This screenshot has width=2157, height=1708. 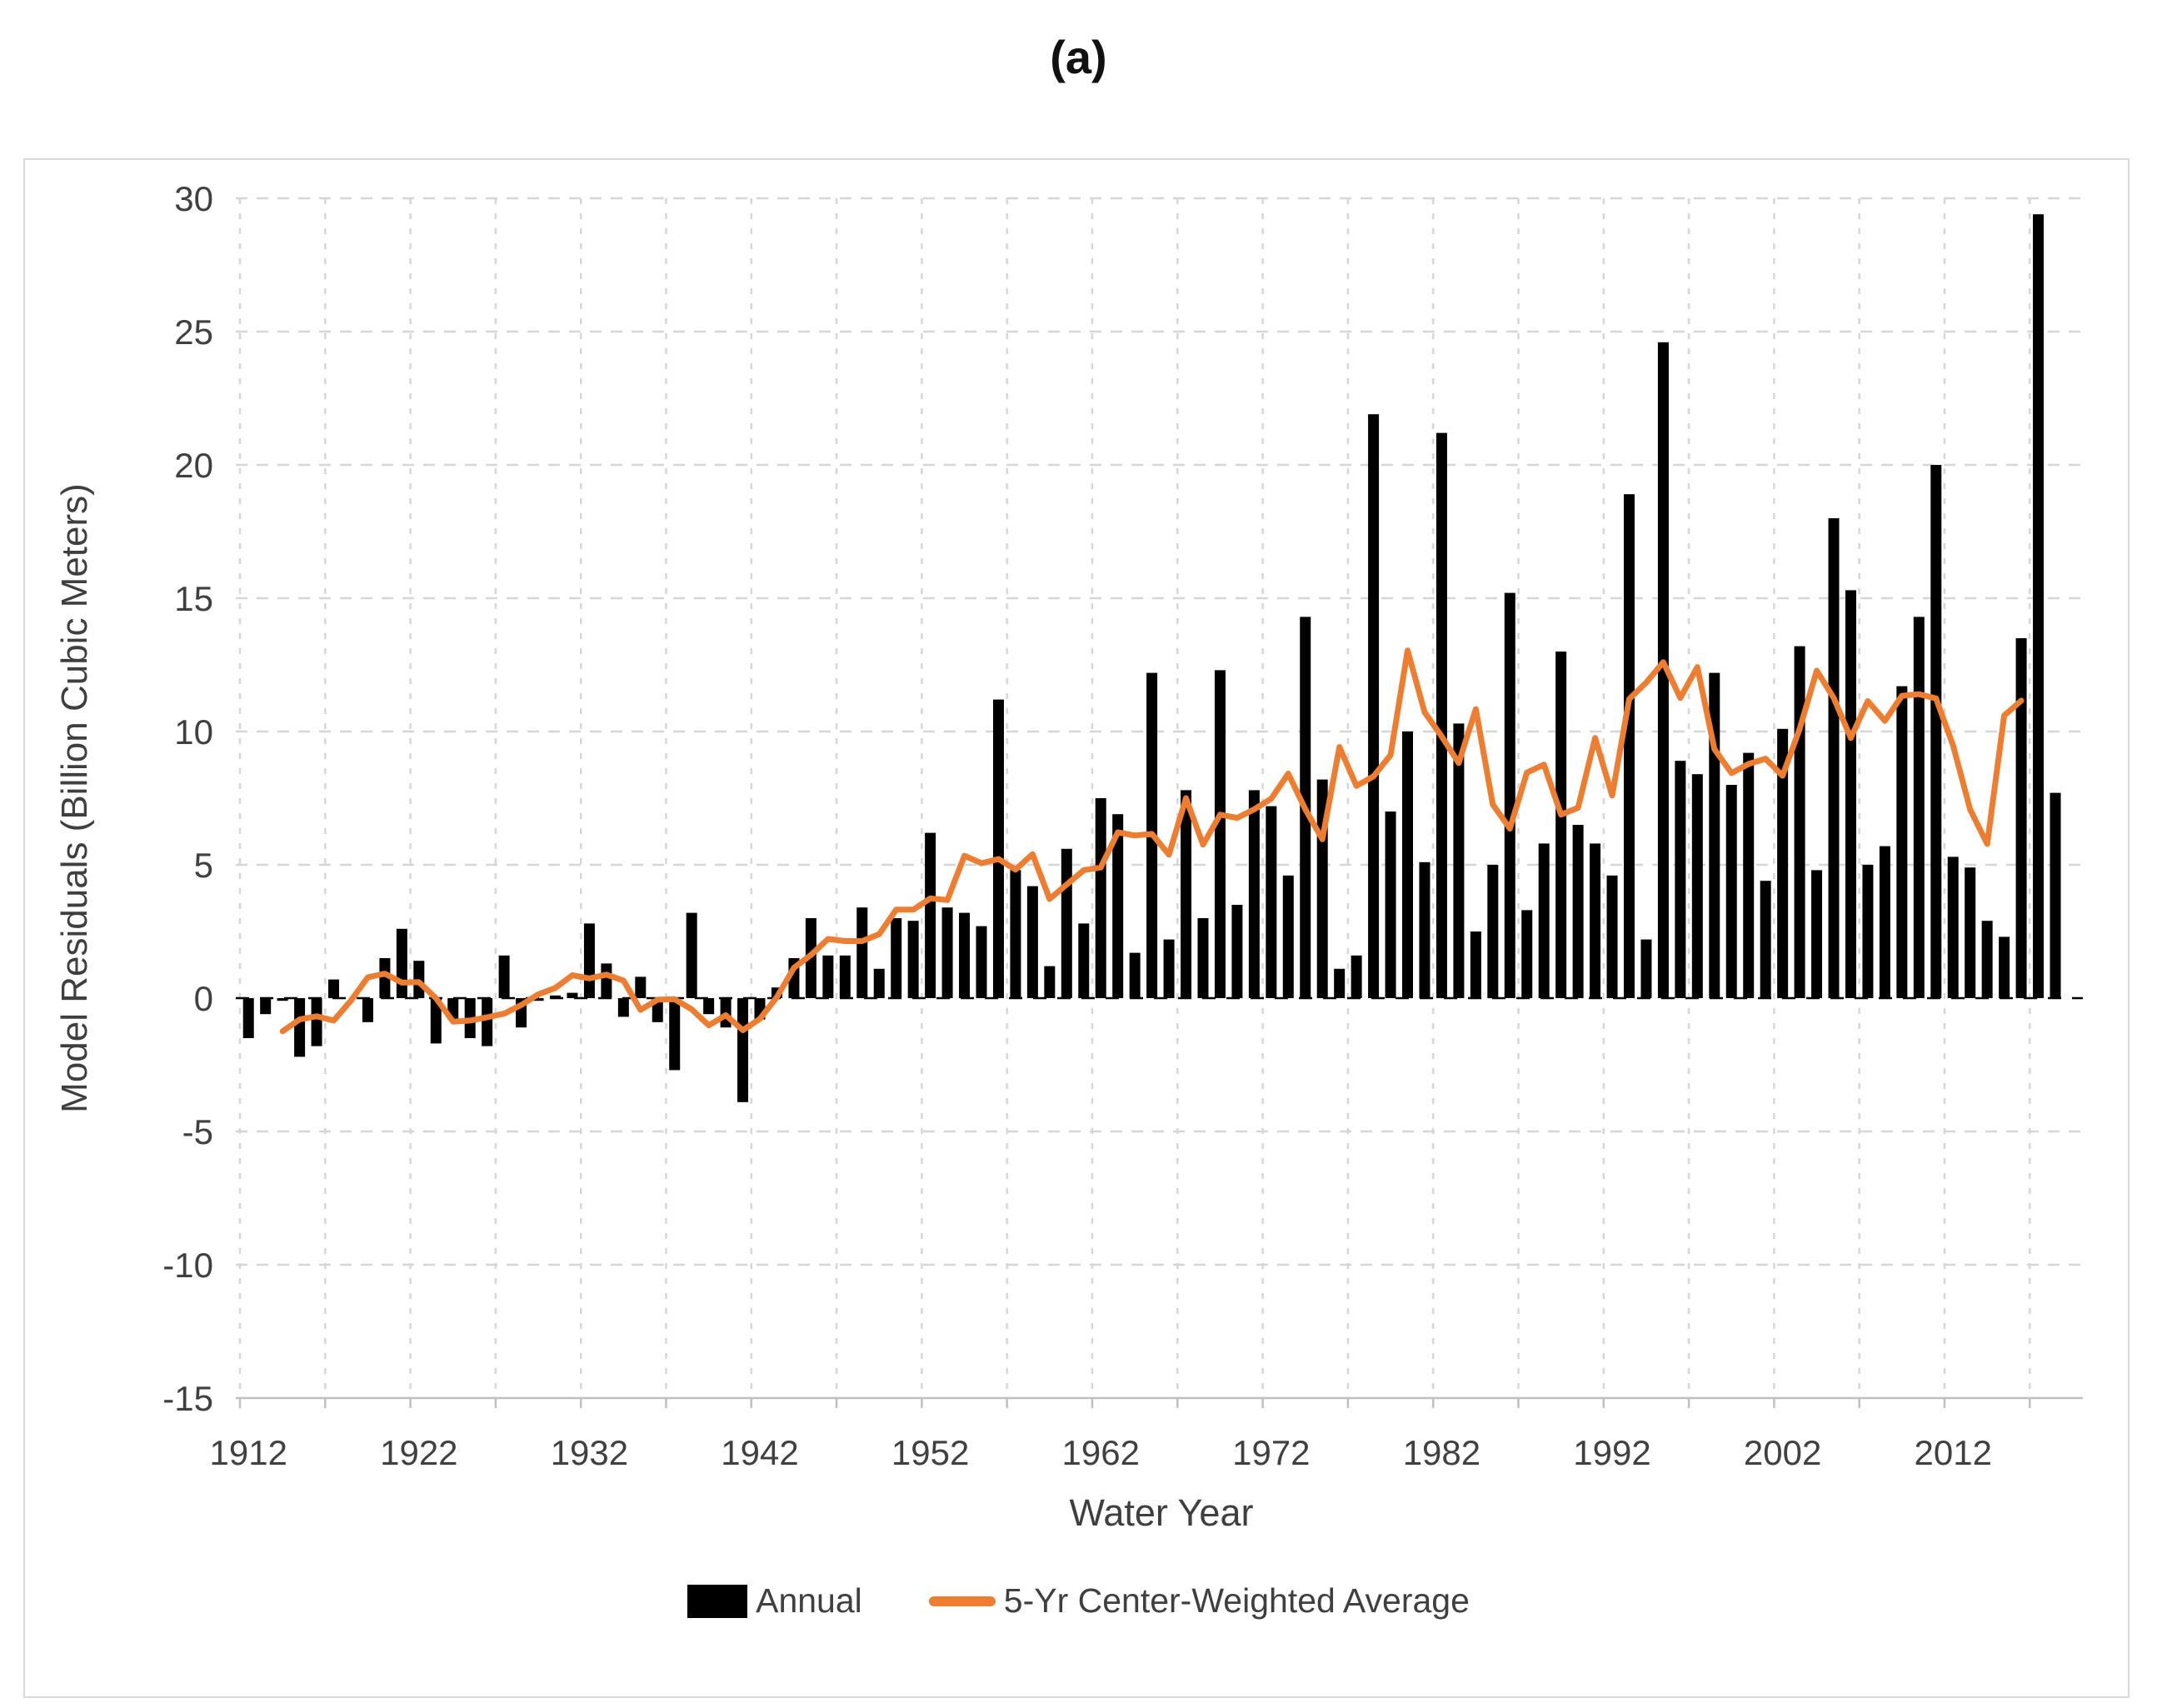 What do you see at coordinates (401, 963) in the screenshot?
I see `annual-bar-1921` at bounding box center [401, 963].